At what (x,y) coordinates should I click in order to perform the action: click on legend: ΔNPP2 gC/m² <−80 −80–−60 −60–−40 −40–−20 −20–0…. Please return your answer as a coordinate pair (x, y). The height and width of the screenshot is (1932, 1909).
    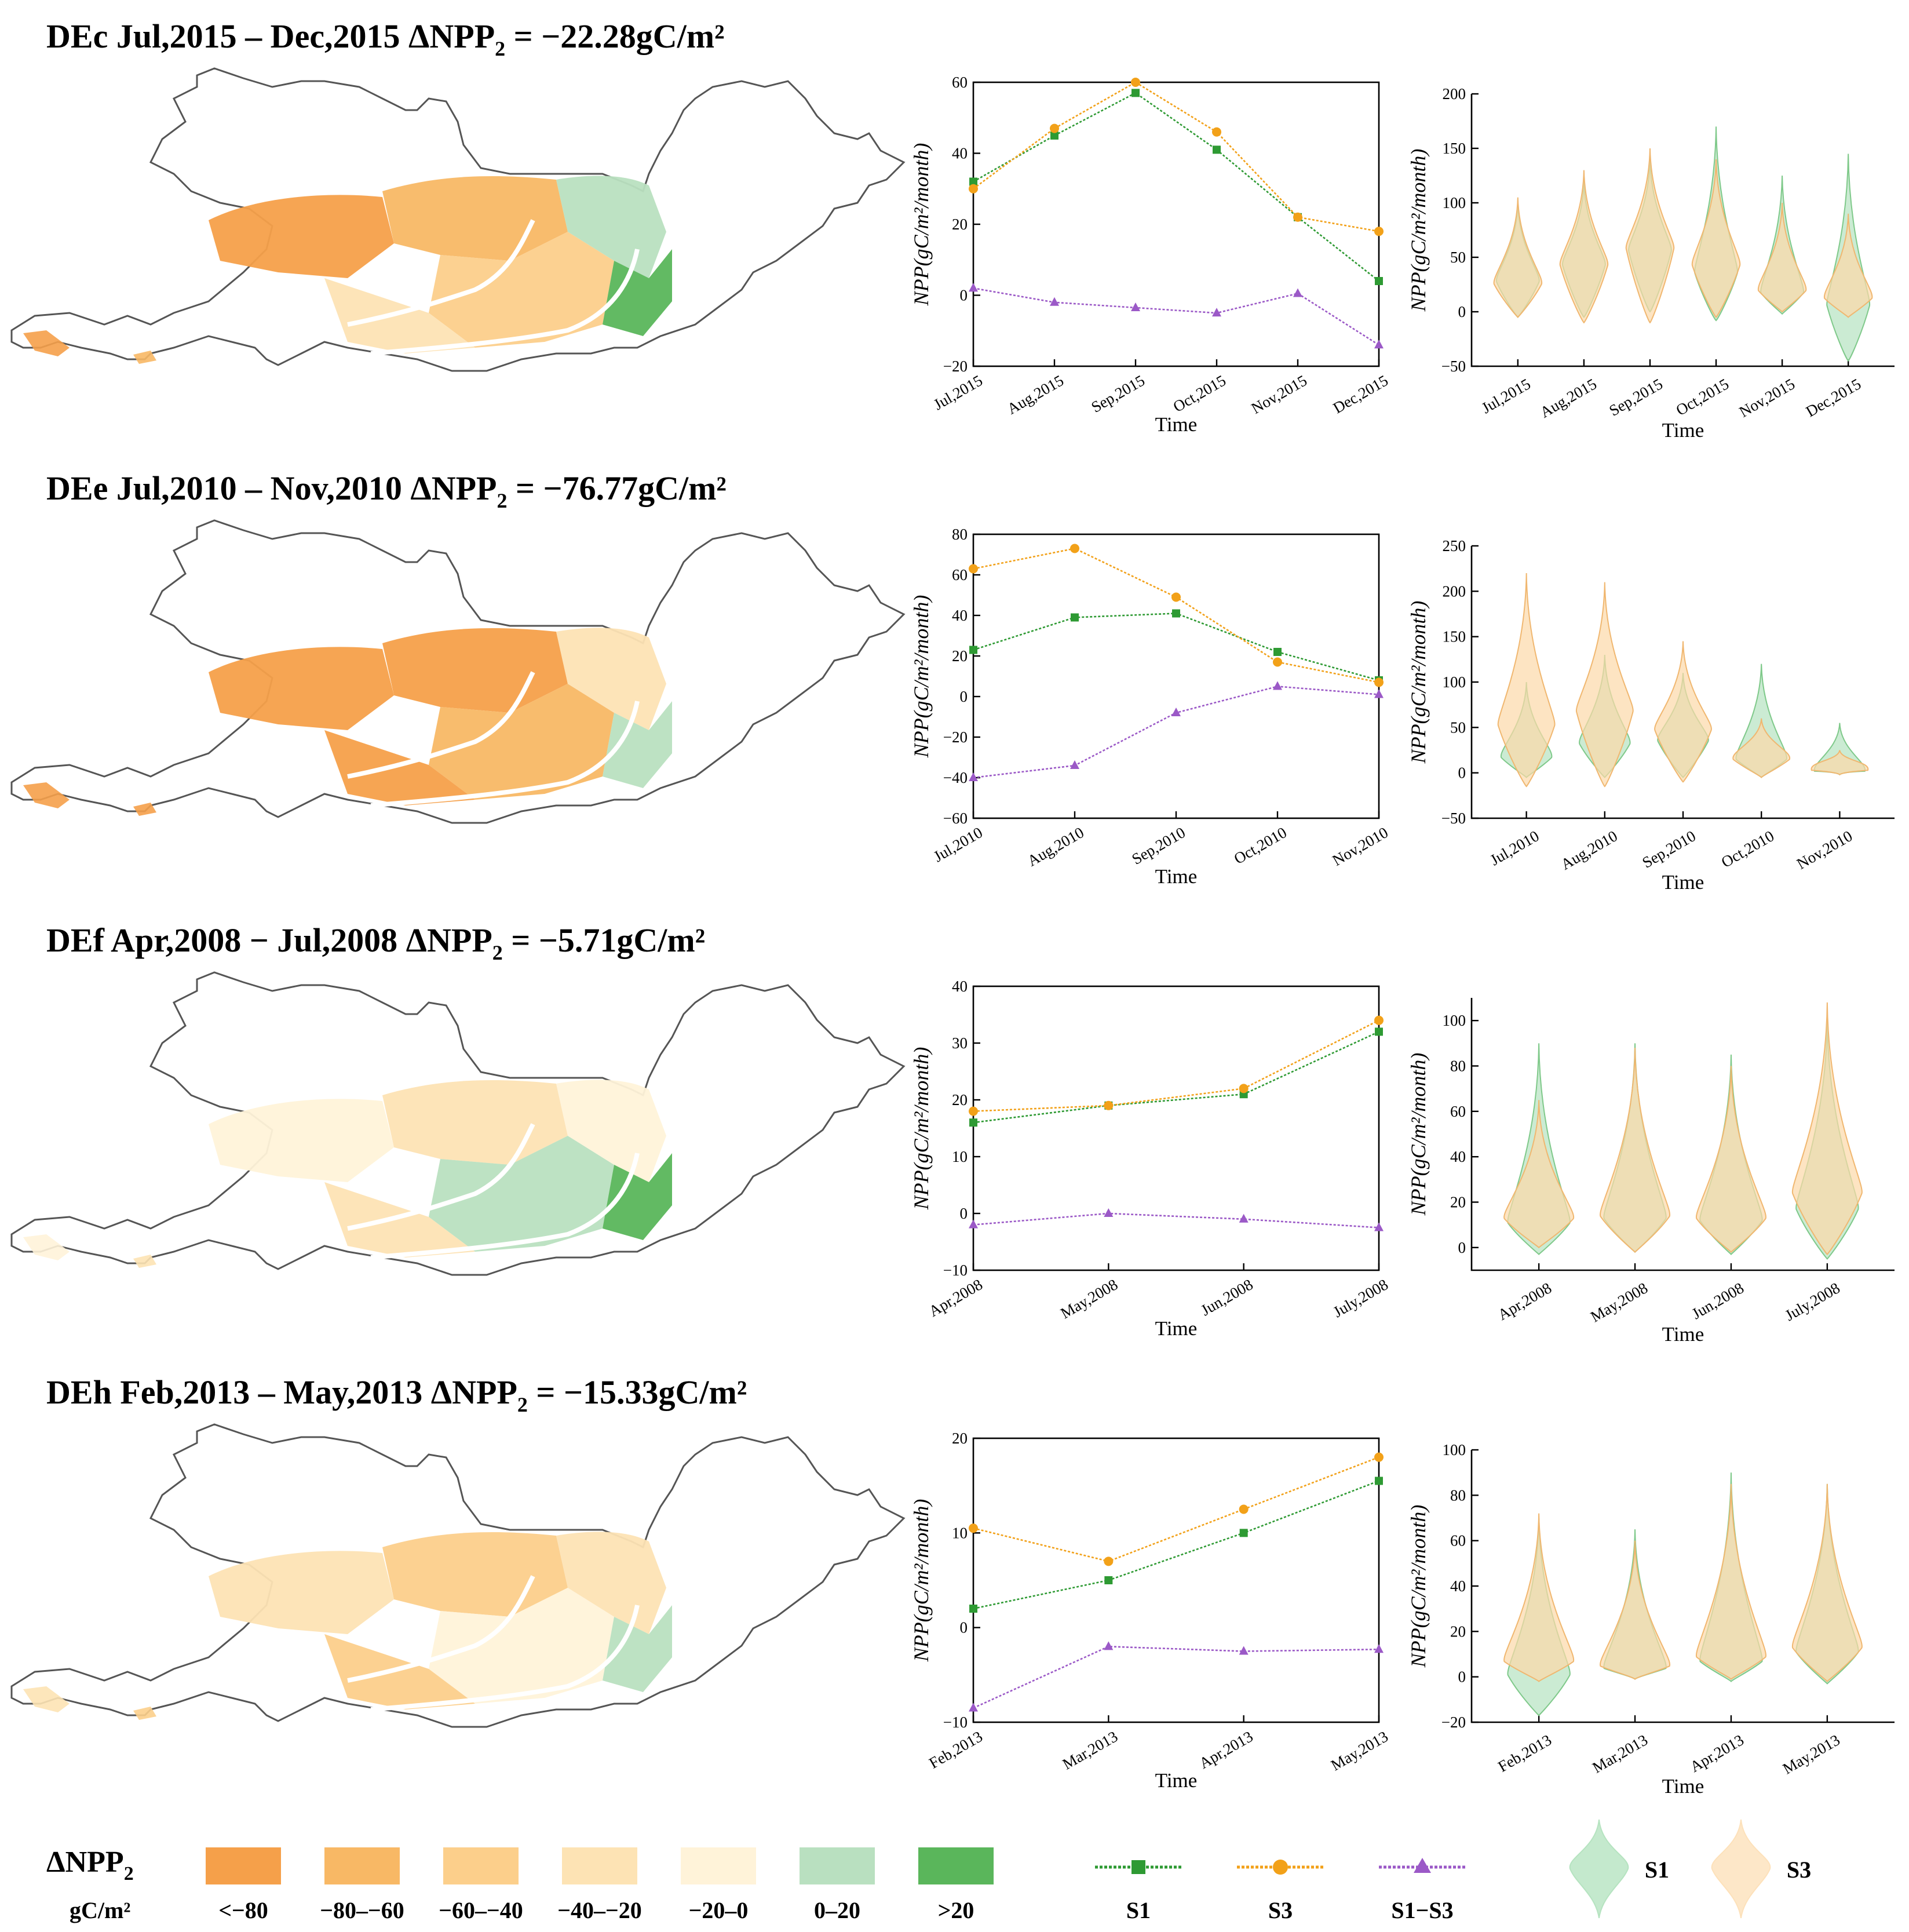
    Looking at the image, I should click on (928, 1871).